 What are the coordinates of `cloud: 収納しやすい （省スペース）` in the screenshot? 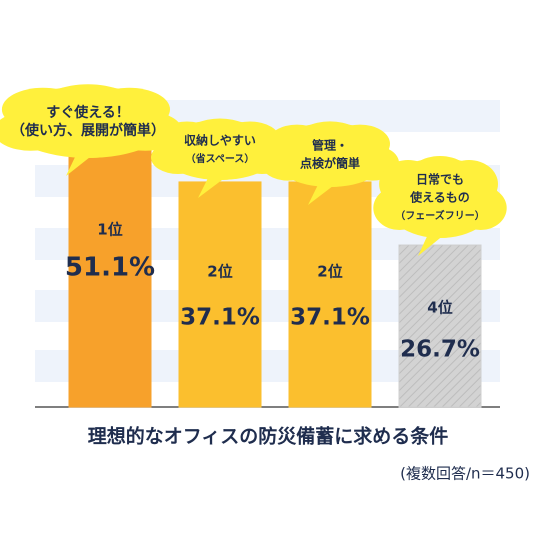 It's located at (220, 158).